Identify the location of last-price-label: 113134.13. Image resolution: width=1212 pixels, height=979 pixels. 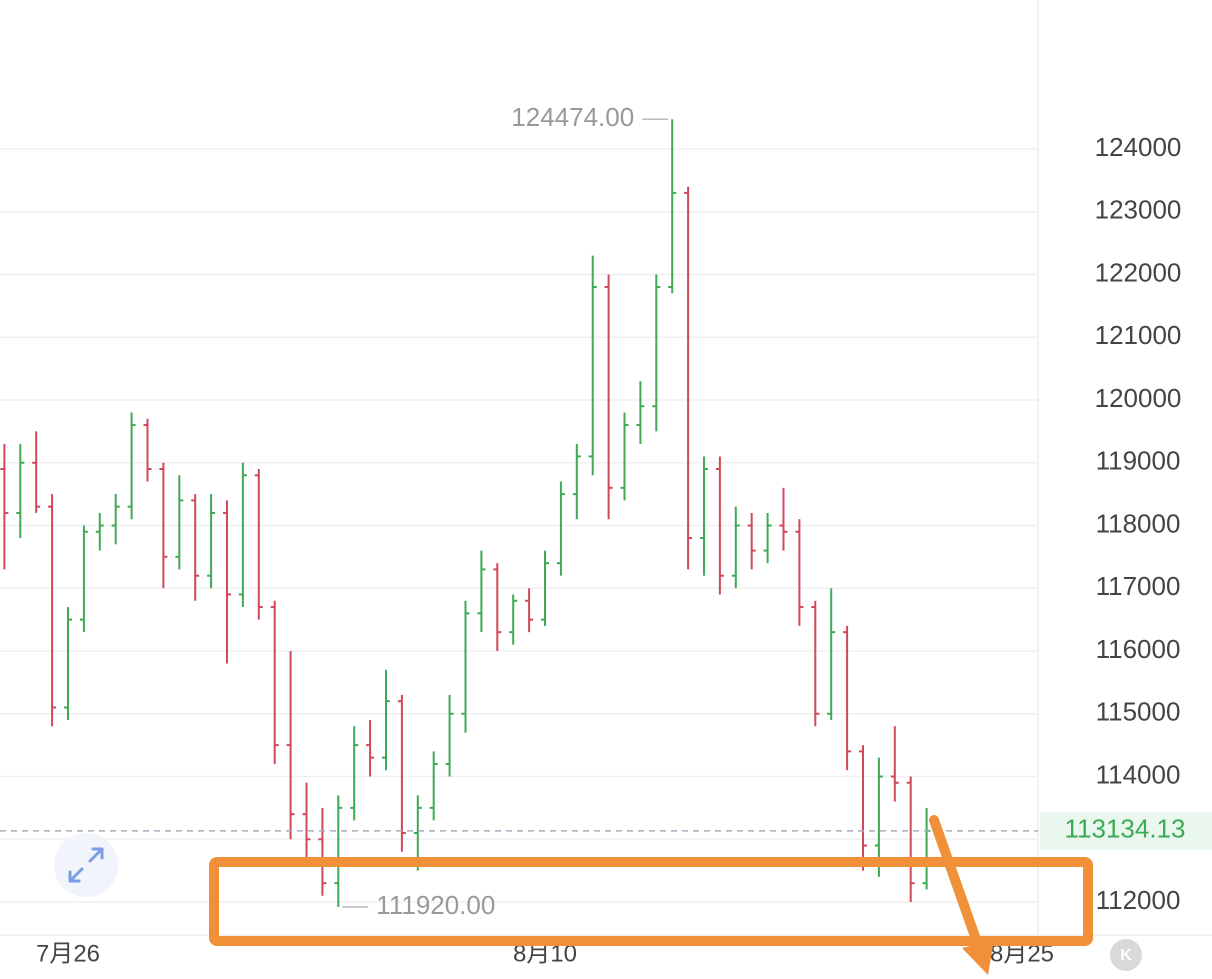
(1125, 829).